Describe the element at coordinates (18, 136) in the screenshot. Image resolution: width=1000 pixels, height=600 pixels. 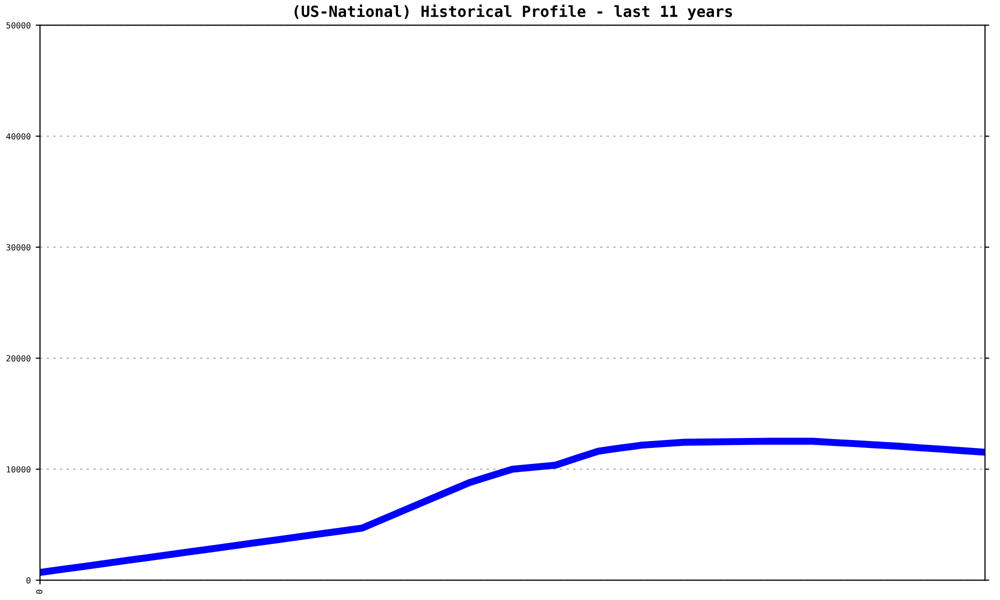
I see `y-tick-label: 40000` at that location.